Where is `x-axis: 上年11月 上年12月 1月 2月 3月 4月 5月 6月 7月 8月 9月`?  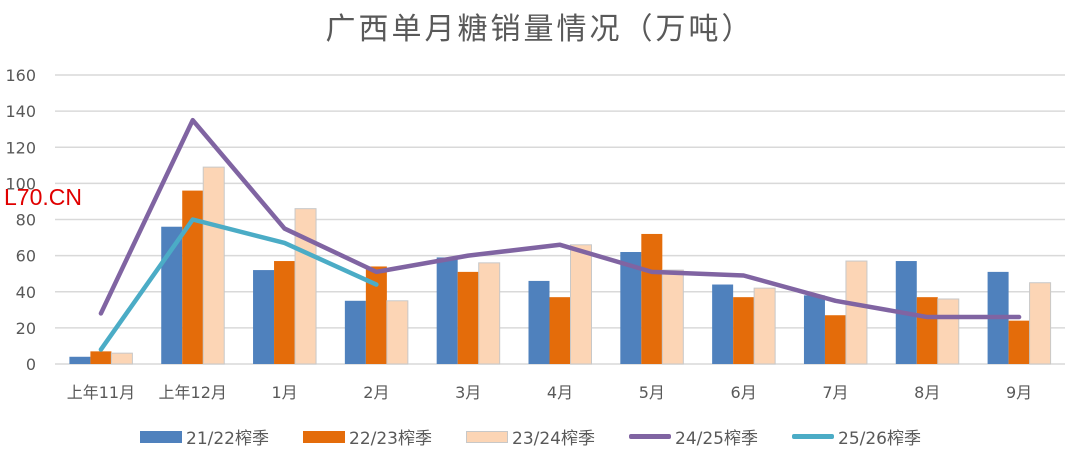 x-axis: 上年11月 上年12月 1月 2月 3月 4月 5月 6月 7月 8月 9月 is located at coordinates (549, 392).